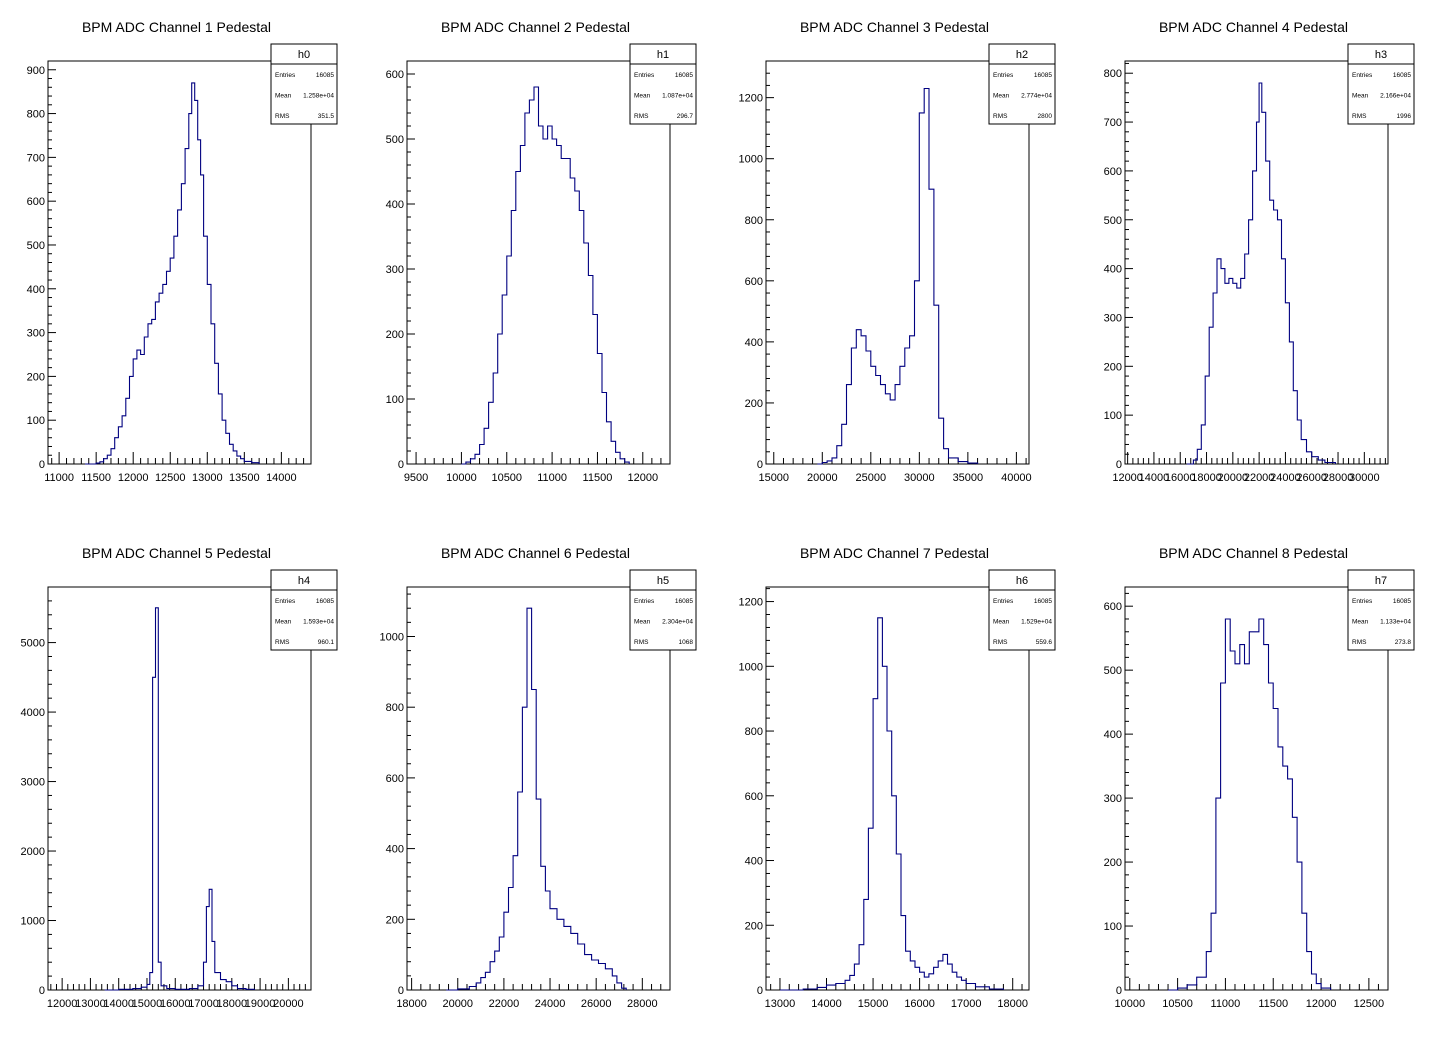 Image resolution: width=1436 pixels, height=1052 pixels. I want to click on stats-name: h7, so click(1381, 581).